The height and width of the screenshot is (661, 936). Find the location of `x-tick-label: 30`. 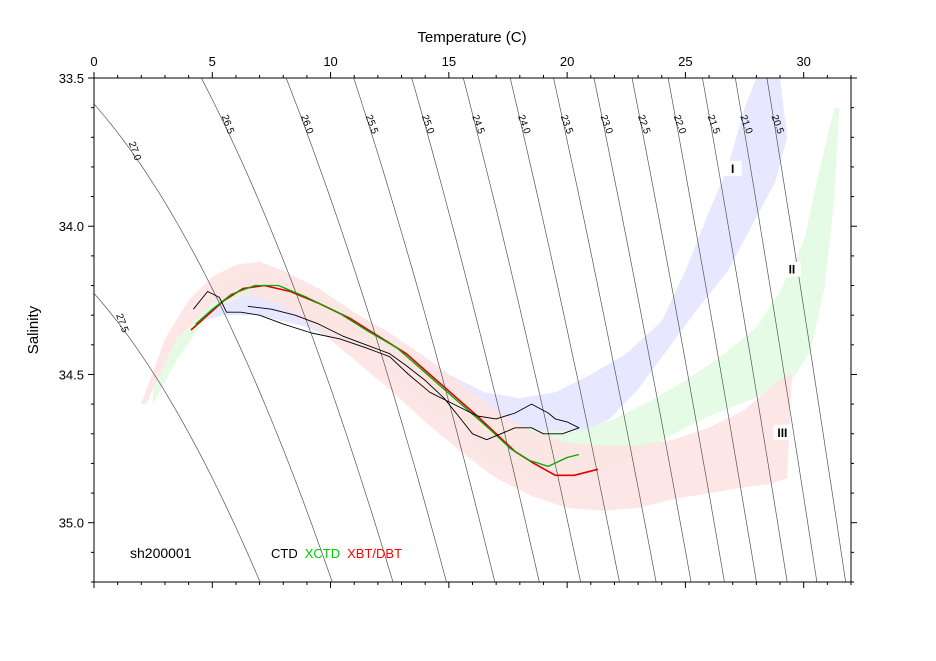

x-tick-label: 30 is located at coordinates (803, 61).